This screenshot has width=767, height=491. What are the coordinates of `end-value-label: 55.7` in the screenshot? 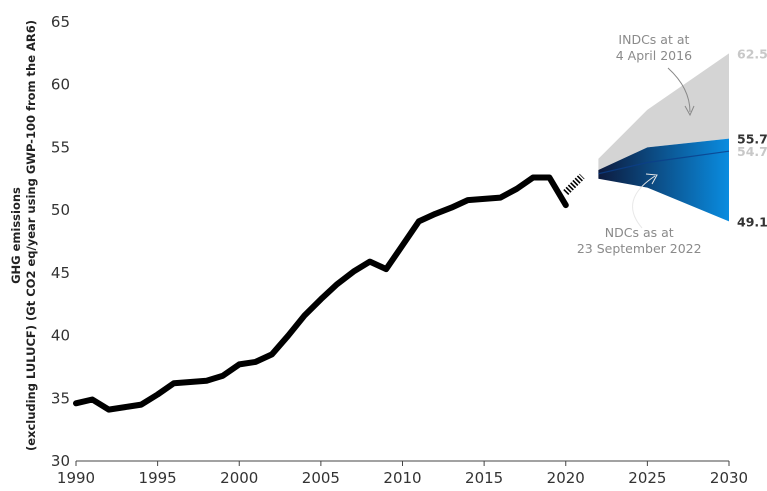 It's located at (752, 139).